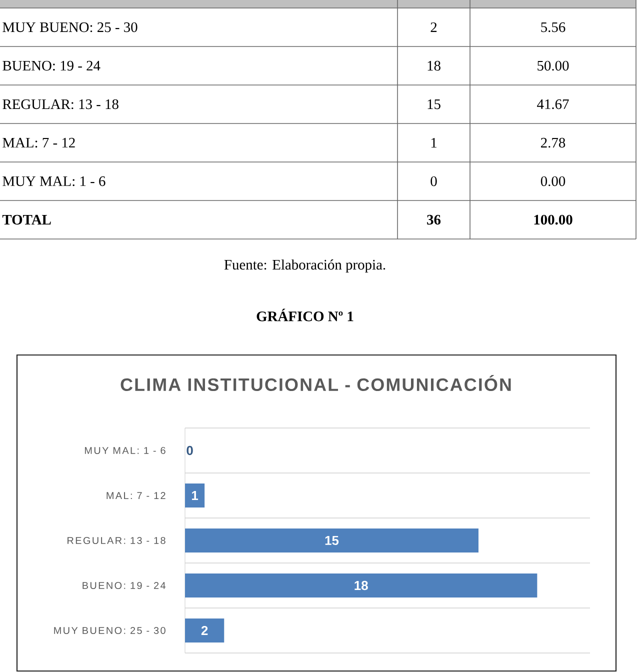 This screenshot has height=672, width=639. I want to click on data-label: 0.00, so click(553, 181).